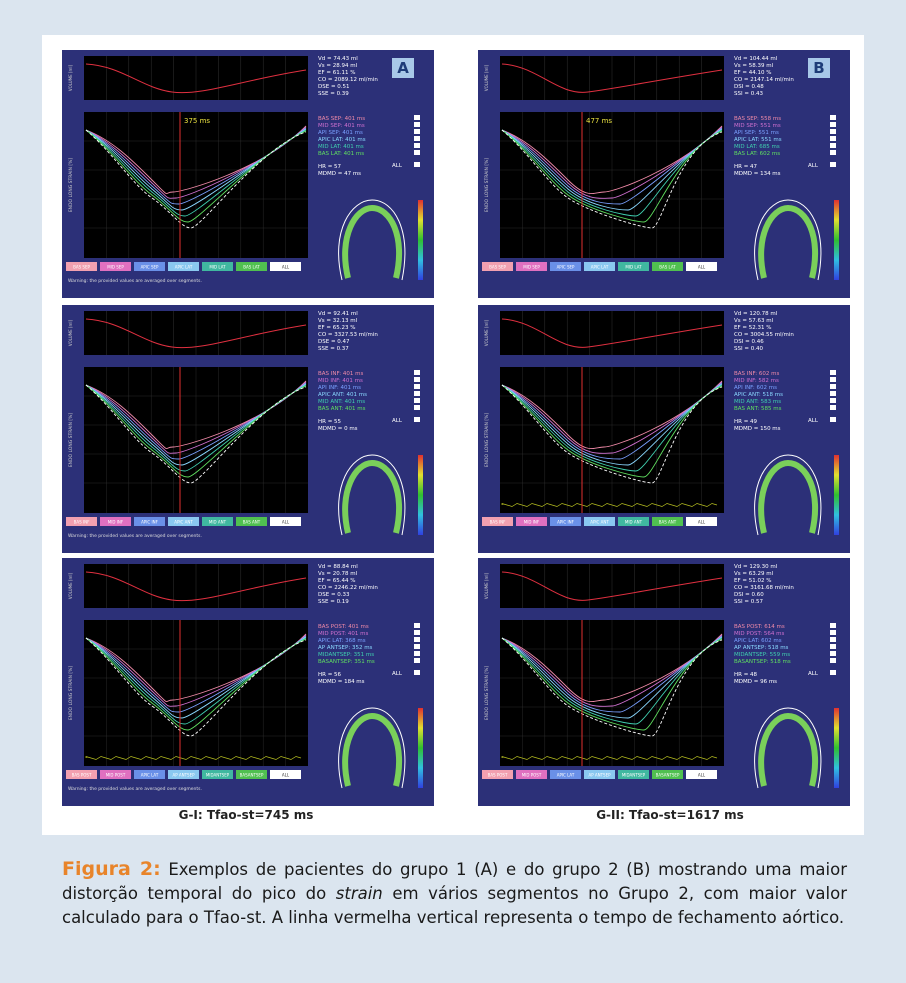 The width and height of the screenshot is (906, 983). I want to click on stat: CO = 2246.22 ml/min, so click(348, 588).